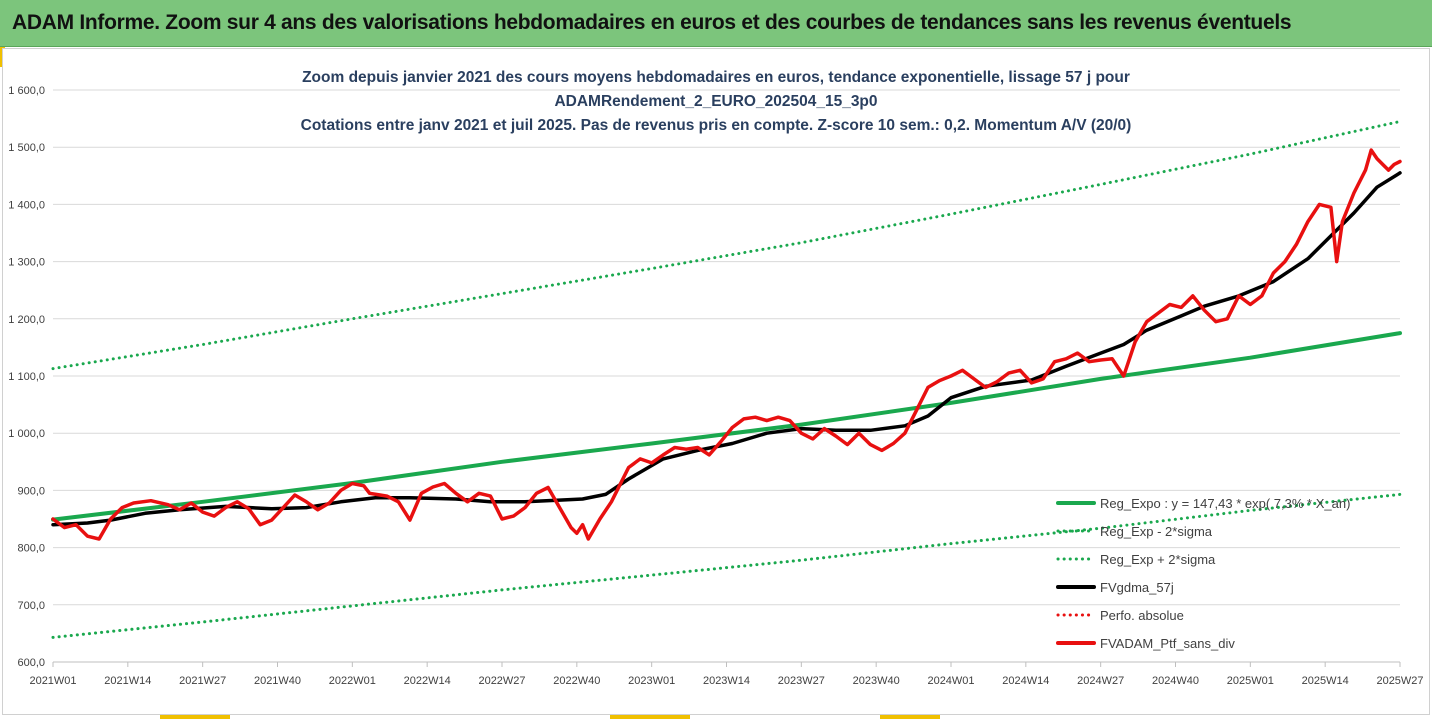 The height and width of the screenshot is (719, 1432). Describe the element at coordinates (1137, 587) in the screenshot. I see `legend-label: FVgdma_57j` at that location.